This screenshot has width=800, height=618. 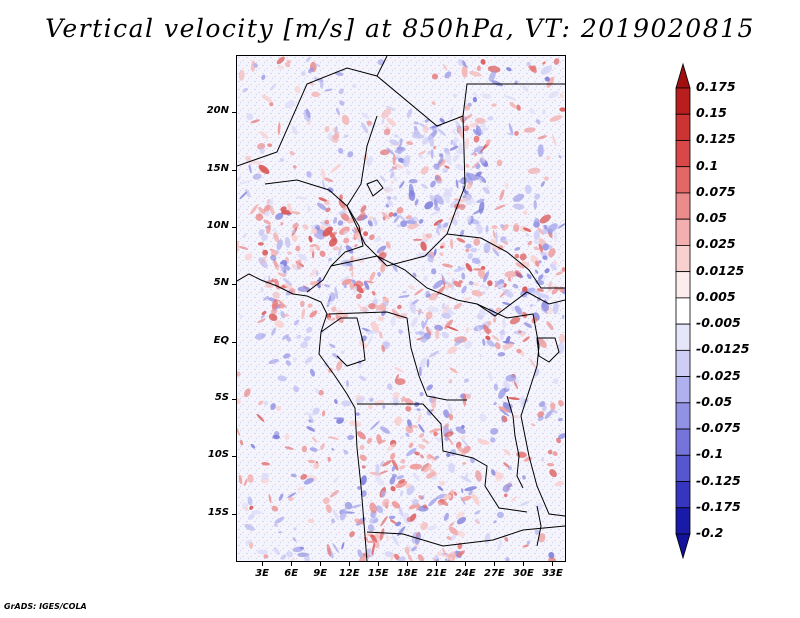 I want to click on lat-tick-label: 10N, so click(x=217, y=226).